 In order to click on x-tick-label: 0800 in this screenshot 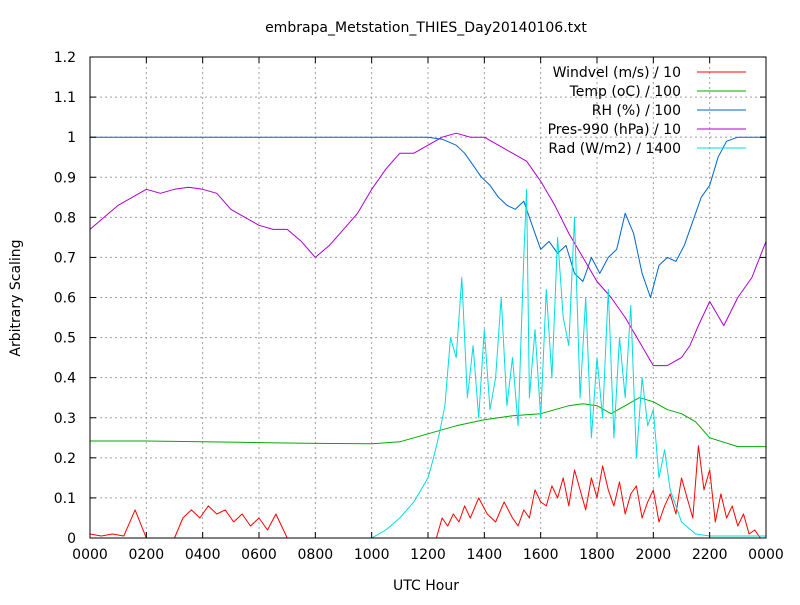, I will do `click(316, 555)`.